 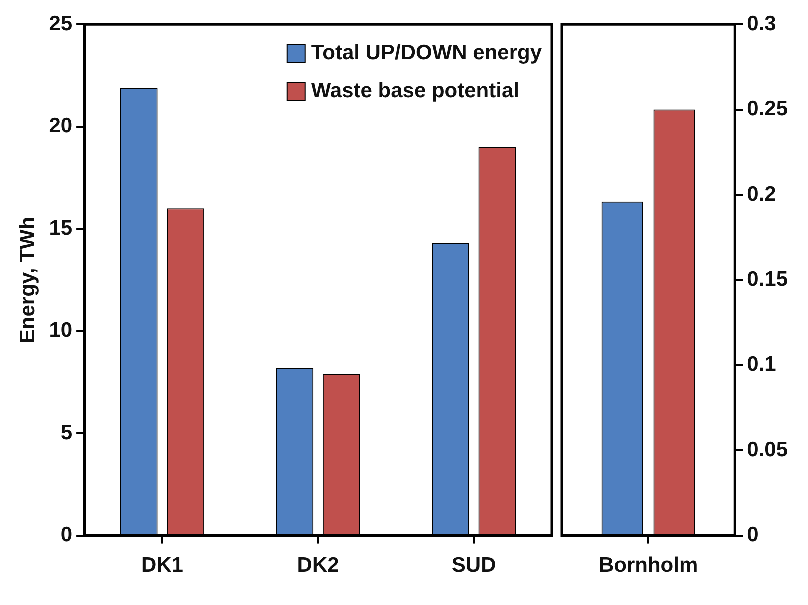 I want to click on legend-label: Total UP/DOWN energy, so click(x=426, y=52).